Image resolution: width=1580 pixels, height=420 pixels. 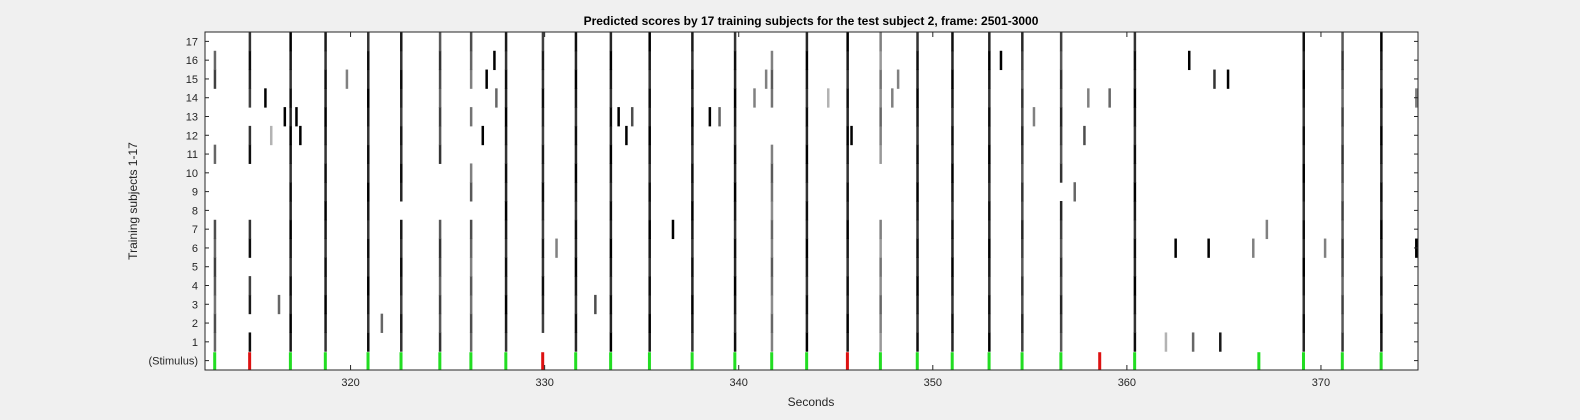 What do you see at coordinates (195, 268) in the screenshot?
I see `y-tick-label: 5` at bounding box center [195, 268].